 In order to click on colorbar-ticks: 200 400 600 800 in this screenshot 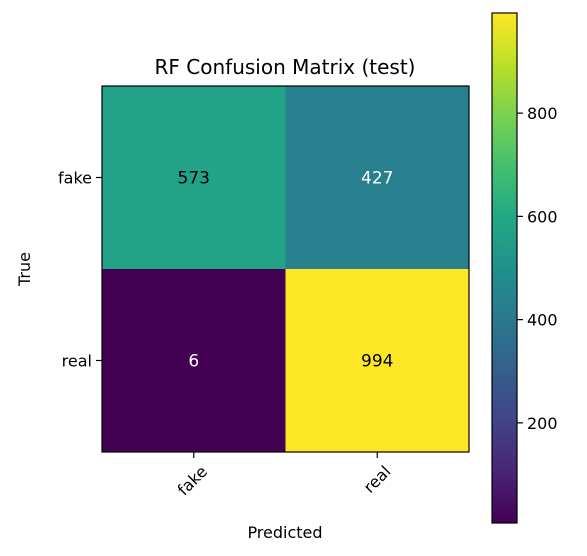, I will do `click(537, 268)`.